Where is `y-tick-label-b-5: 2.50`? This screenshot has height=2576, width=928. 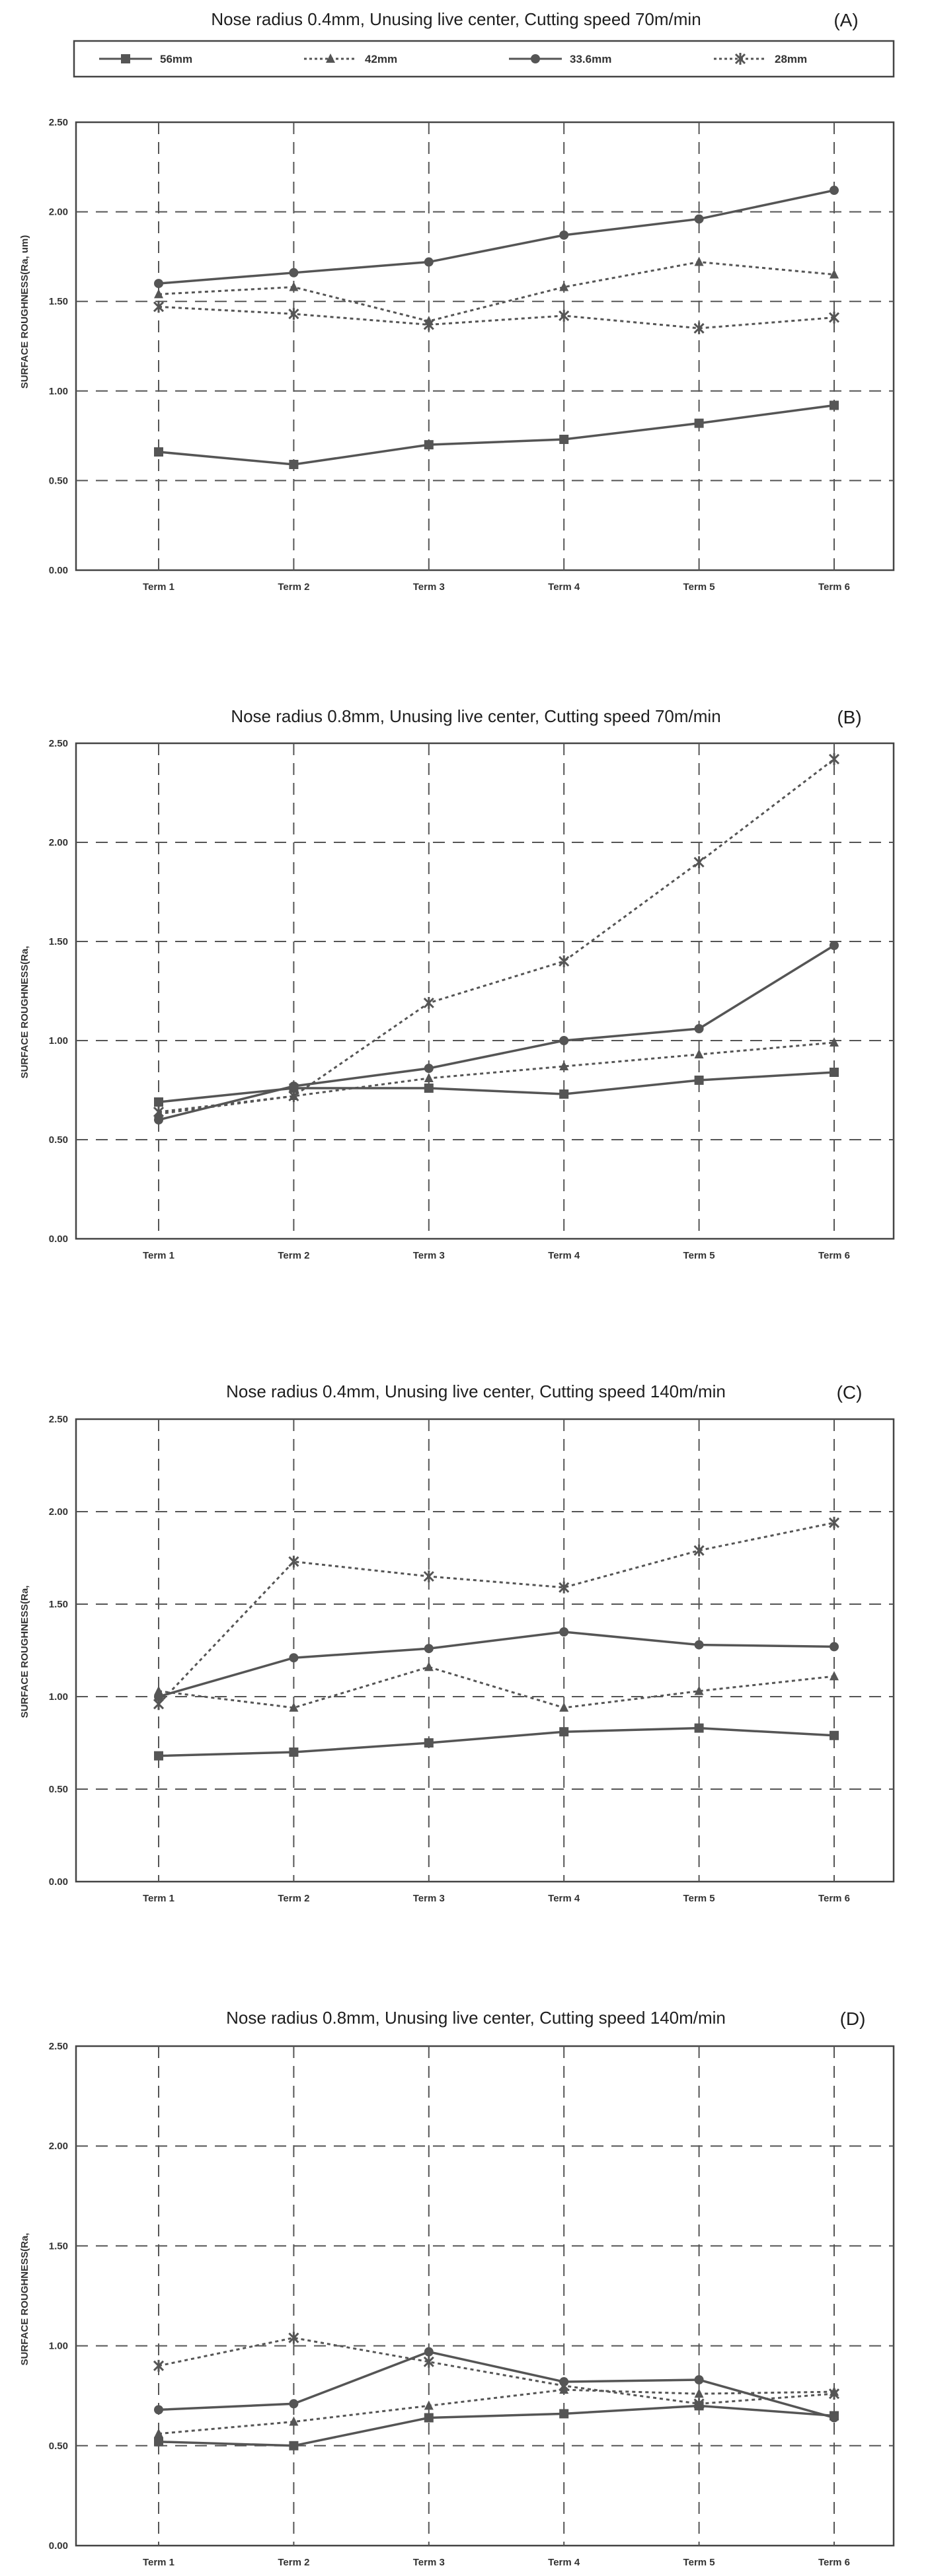
y-tick-label-b-5: 2.50 is located at coordinates (58, 743).